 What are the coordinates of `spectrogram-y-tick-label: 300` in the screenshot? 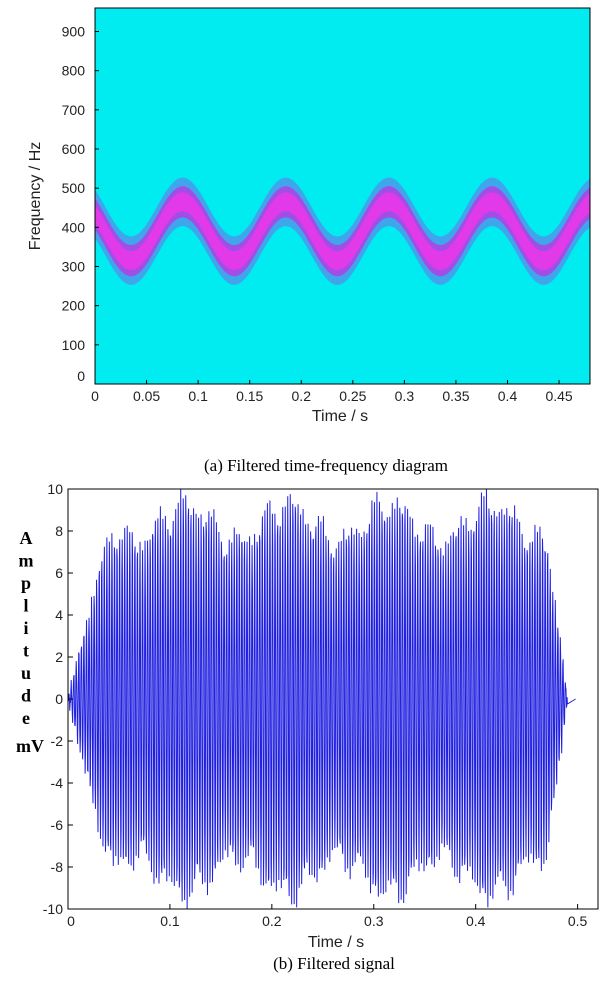 It's located at (74, 267).